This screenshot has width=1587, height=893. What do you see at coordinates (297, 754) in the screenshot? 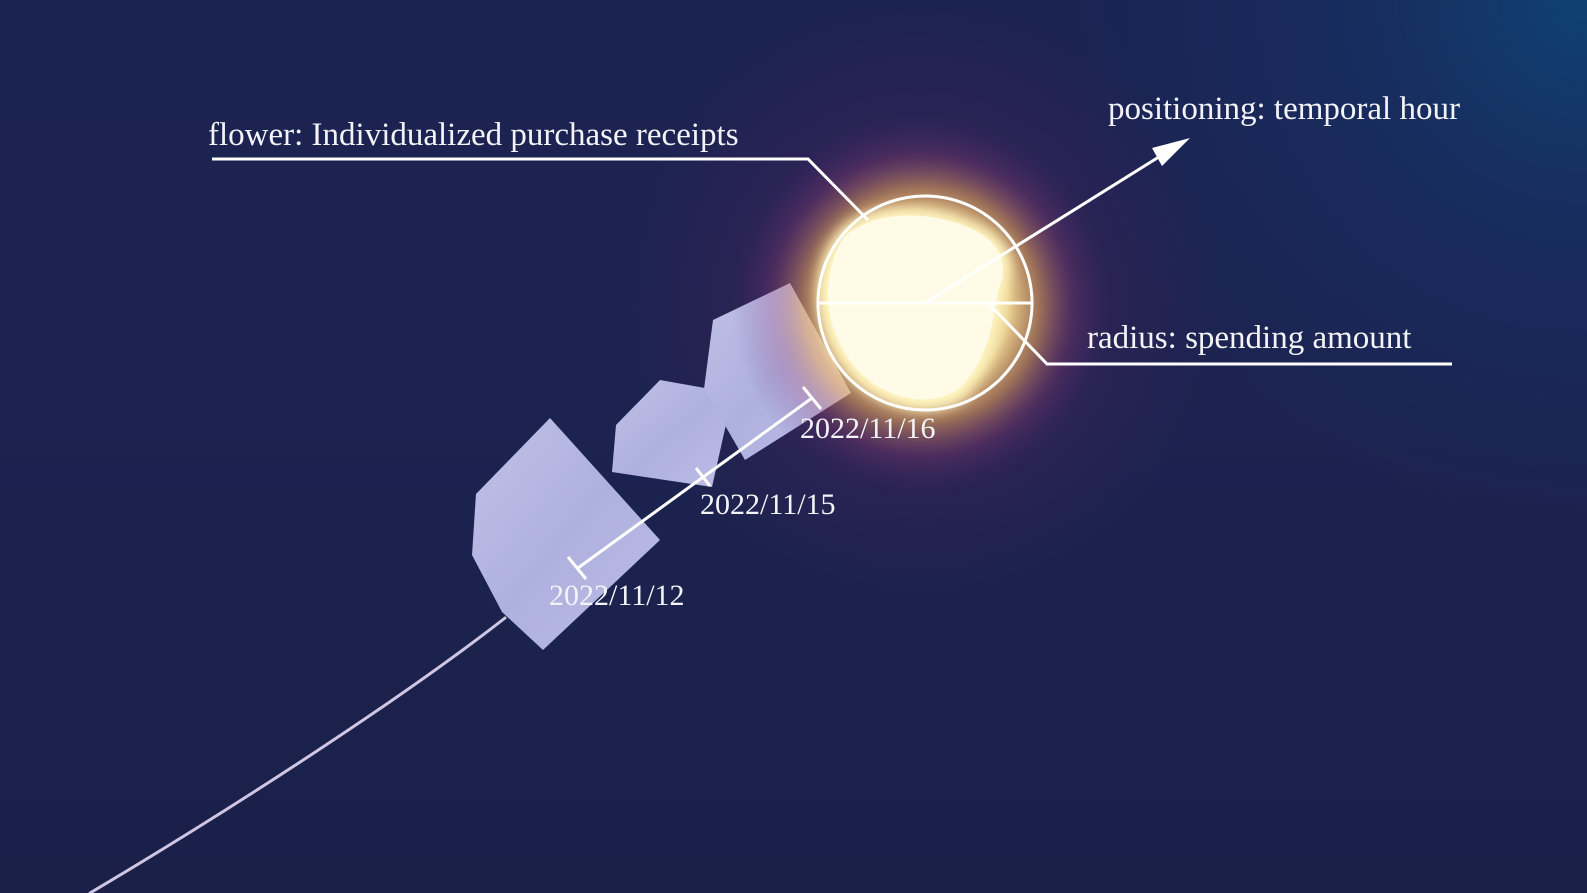
I see `stem-line` at bounding box center [297, 754].